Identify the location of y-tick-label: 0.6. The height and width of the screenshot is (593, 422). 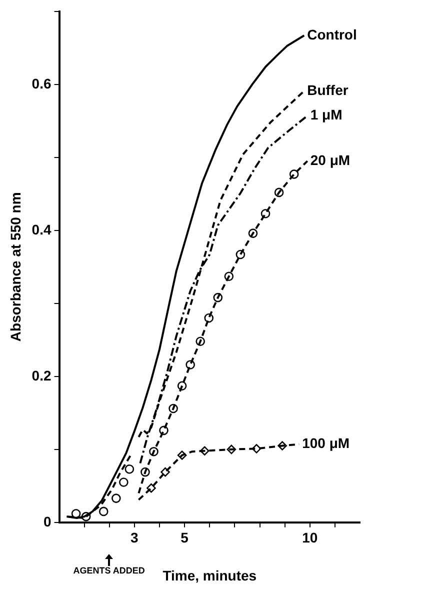
(42, 83).